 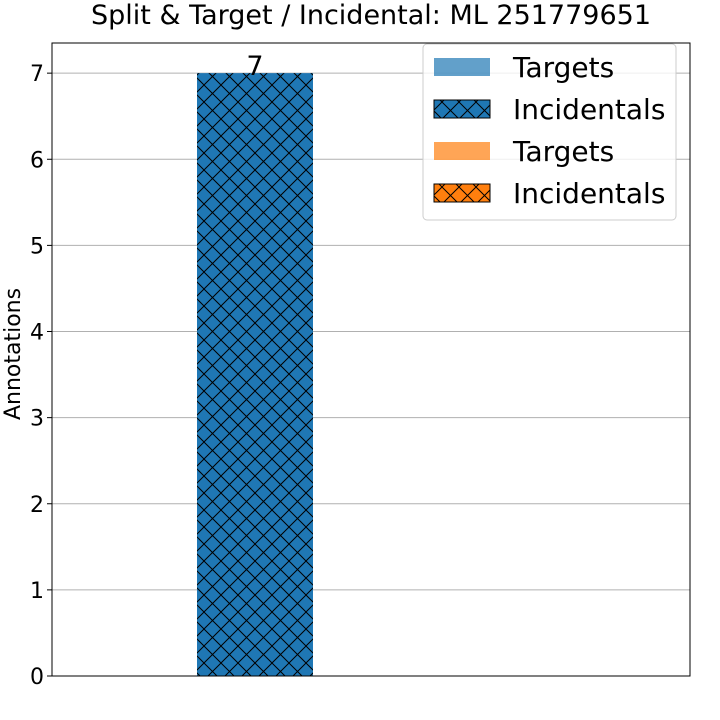 I want to click on legend-frame, so click(x=549, y=132).